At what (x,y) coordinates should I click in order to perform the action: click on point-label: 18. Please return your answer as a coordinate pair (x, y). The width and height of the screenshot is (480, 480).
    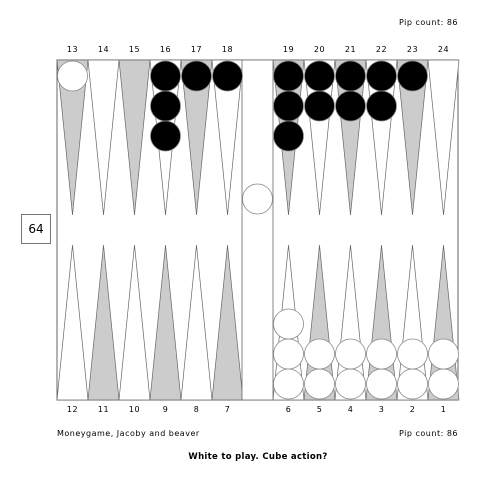
    Looking at the image, I should click on (227, 49).